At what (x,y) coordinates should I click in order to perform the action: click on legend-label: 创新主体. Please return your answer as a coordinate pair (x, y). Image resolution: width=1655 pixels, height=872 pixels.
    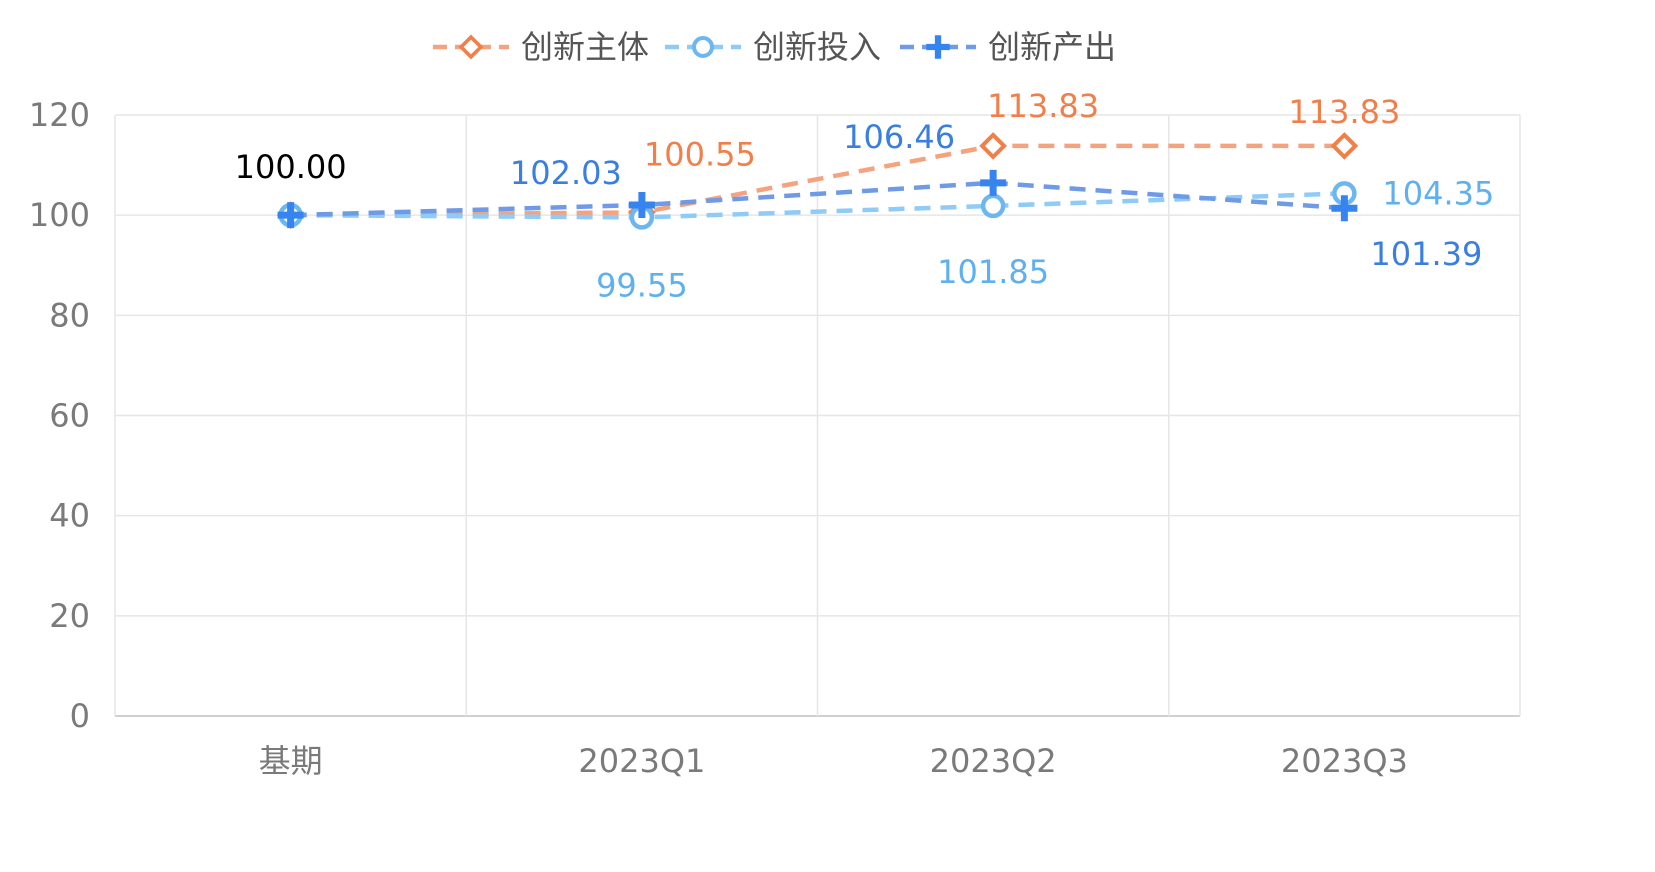
    Looking at the image, I should click on (585, 47).